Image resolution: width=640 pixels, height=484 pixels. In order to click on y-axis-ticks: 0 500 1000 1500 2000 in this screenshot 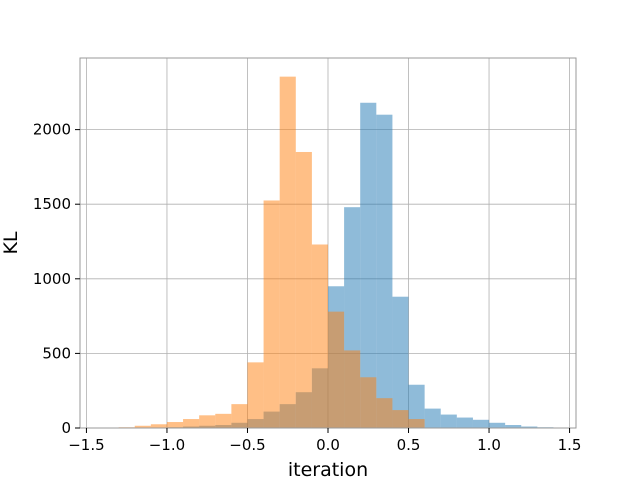, I will do `click(56, 279)`.